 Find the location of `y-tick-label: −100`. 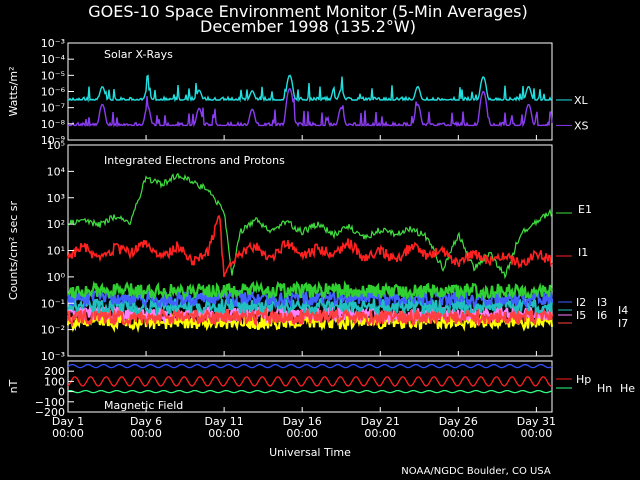

y-tick-label: −100 is located at coordinates (50, 402).